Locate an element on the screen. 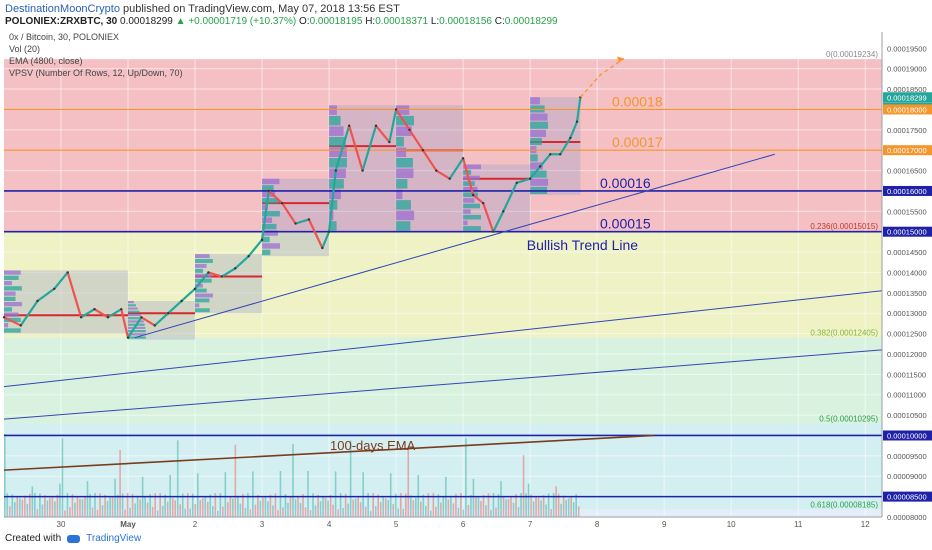 The width and height of the screenshot is (932, 550). ema-100-line is located at coordinates (329, 452).